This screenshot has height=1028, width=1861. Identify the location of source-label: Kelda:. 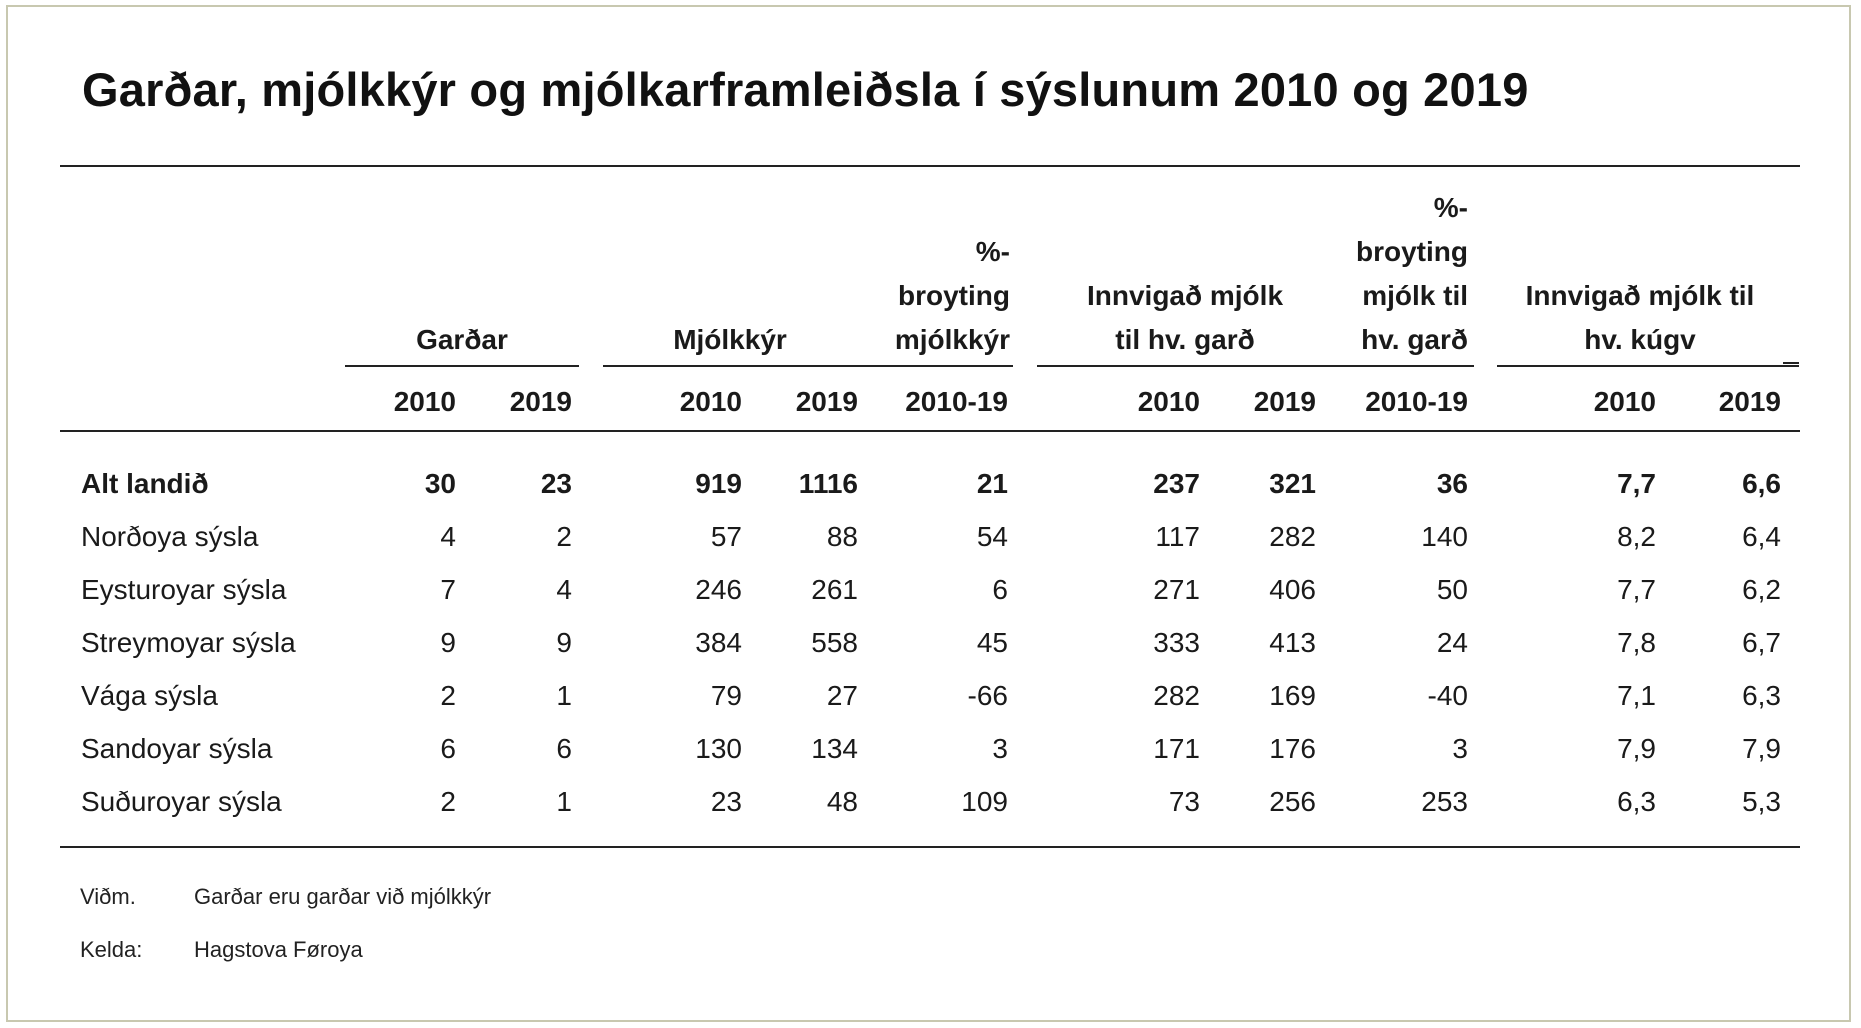
(111, 949).